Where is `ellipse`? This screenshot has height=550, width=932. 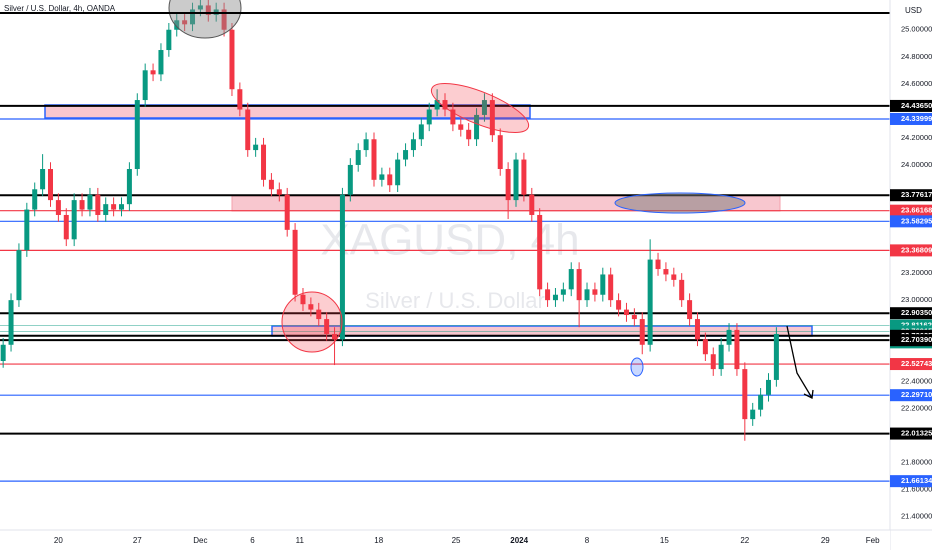
ellipse is located at coordinates (205, 19).